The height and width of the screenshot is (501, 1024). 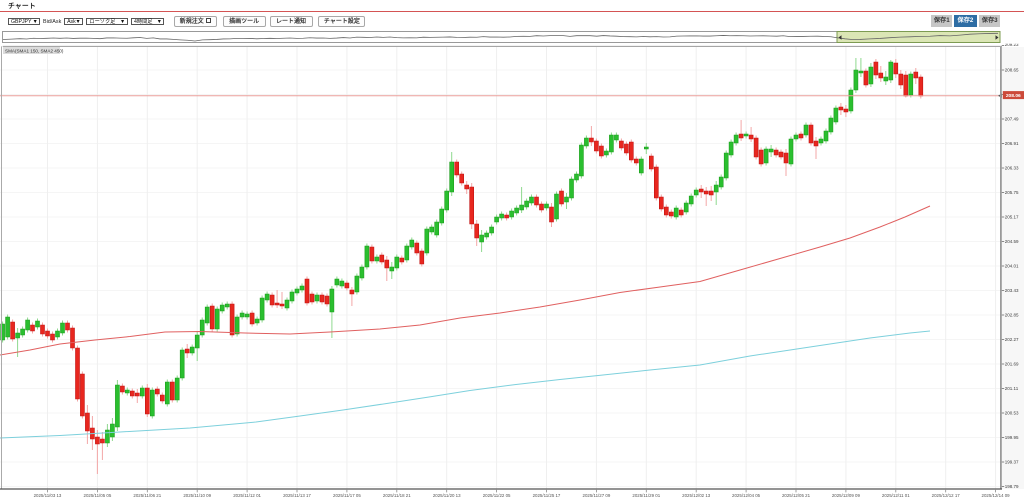 I want to click on svg-text: 2025/11/05 05, so click(x=98, y=495).